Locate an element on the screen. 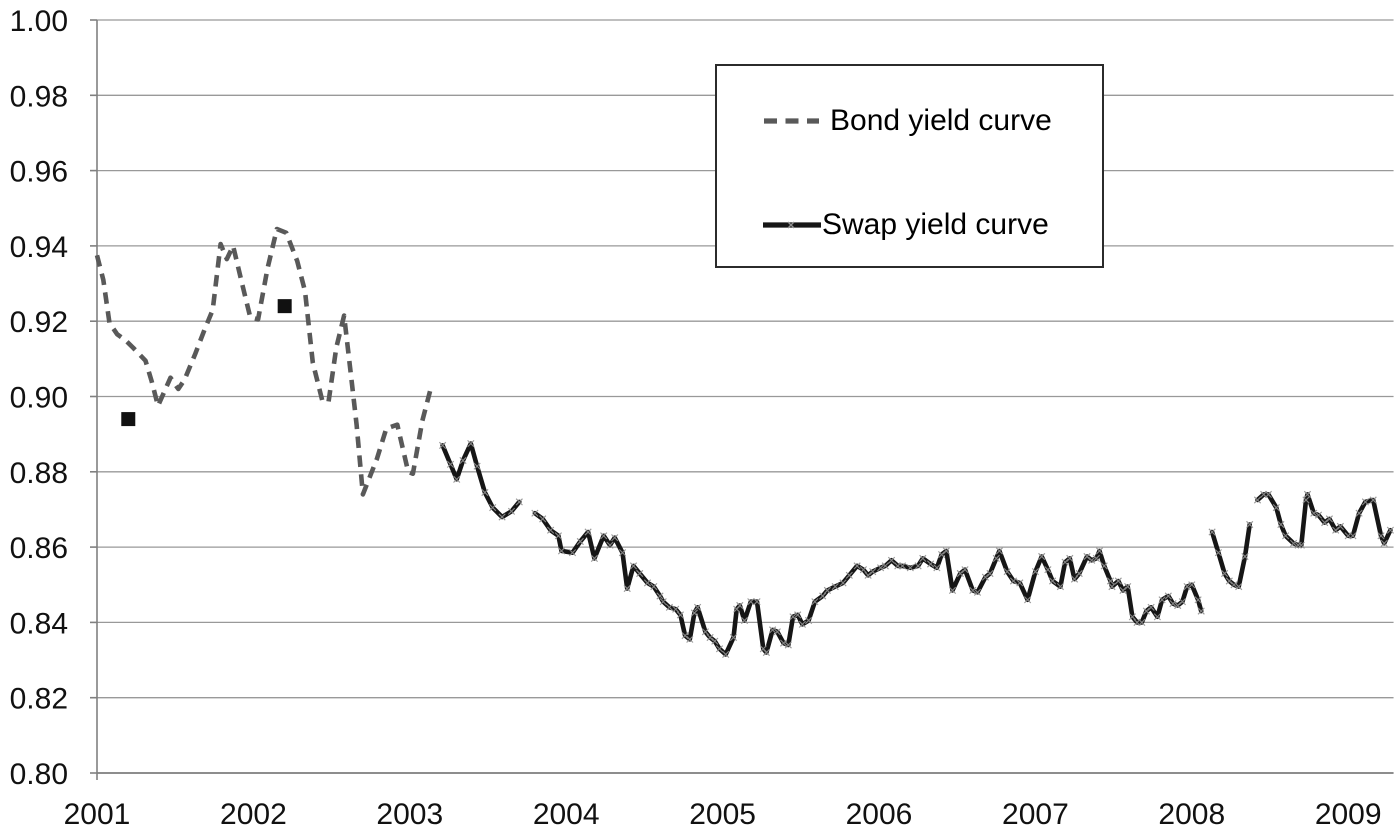  y-tick-label: 0.96 is located at coordinates (39, 172).